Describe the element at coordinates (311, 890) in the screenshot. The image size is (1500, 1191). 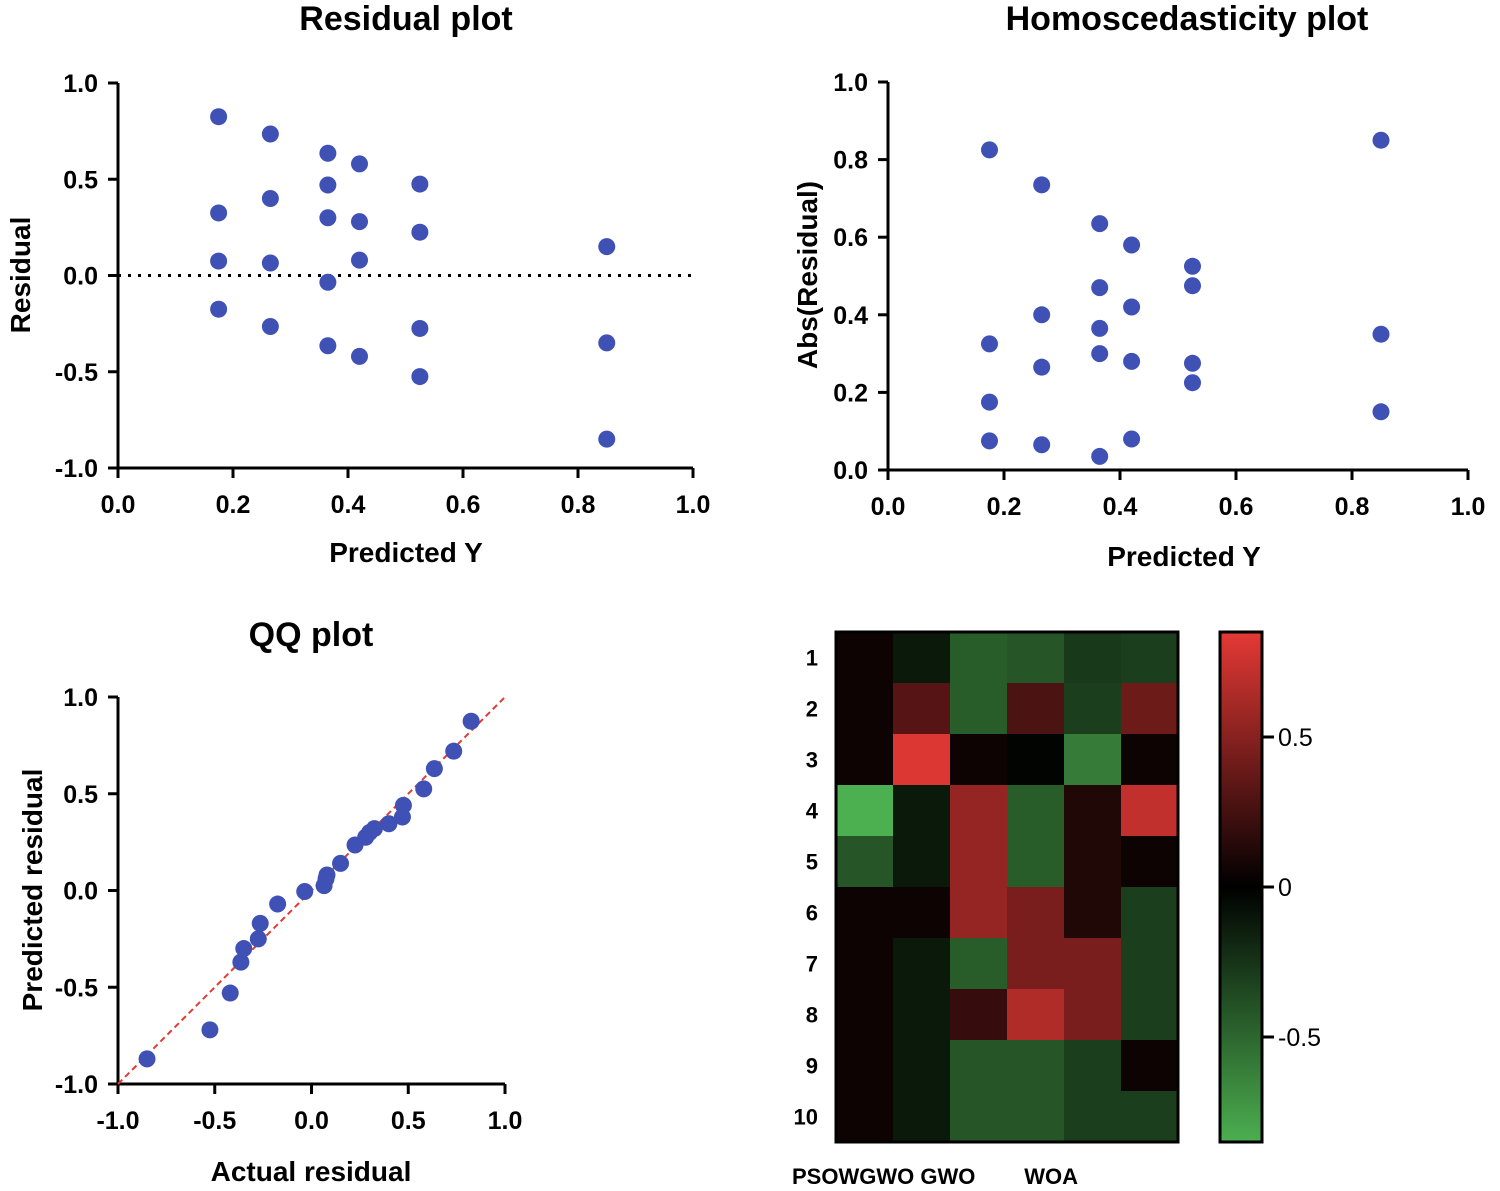
I see `qq-plot-points` at that location.